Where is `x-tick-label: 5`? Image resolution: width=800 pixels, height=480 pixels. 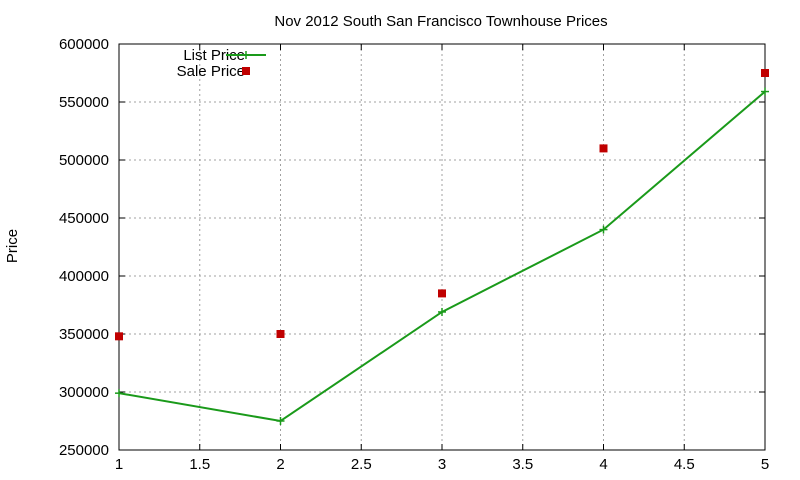
x-tick-label: 5 is located at coordinates (765, 464).